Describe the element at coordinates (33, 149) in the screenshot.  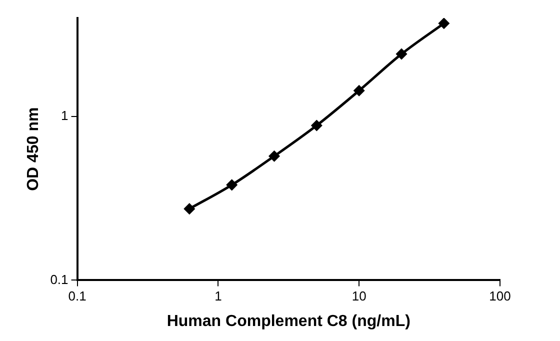
I see `y-axis-title: OD 450 nm` at that location.